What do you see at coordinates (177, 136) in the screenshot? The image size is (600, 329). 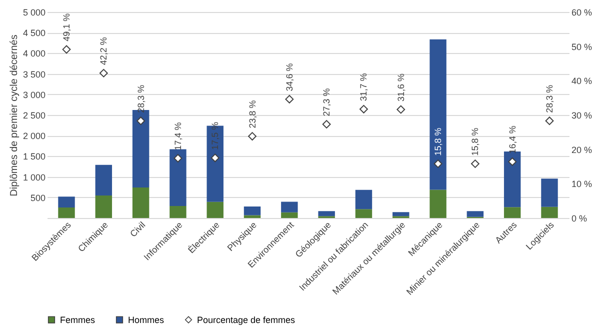 I see `data-label: 17,4 %` at bounding box center [177, 136].